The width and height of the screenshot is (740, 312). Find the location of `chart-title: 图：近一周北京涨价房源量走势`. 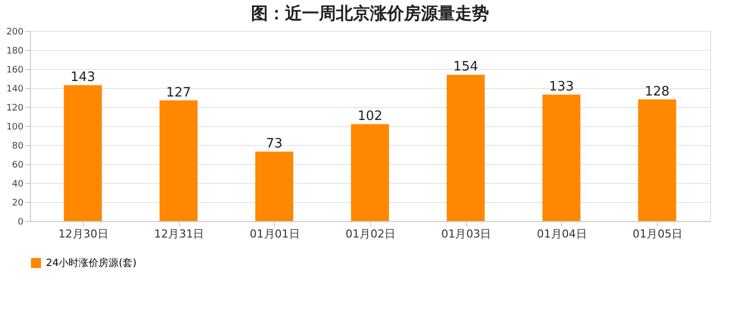

chart-title: 图：近一周北京涨价房源量走势 is located at coordinates (370, 14).